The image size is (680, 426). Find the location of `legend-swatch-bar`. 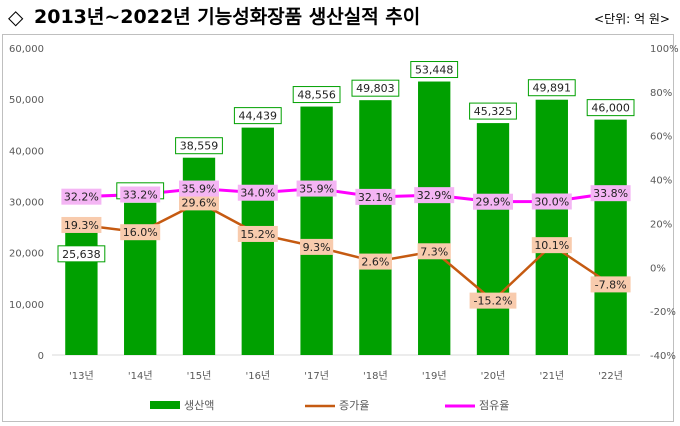

legend-swatch-bar is located at coordinates (165, 405).